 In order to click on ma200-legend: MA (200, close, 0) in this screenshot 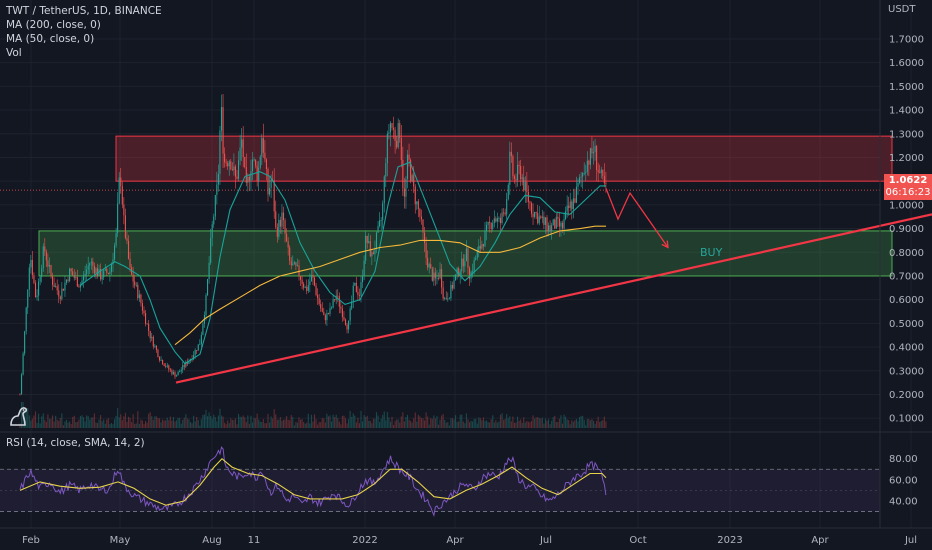, I will do `click(53, 25)`.